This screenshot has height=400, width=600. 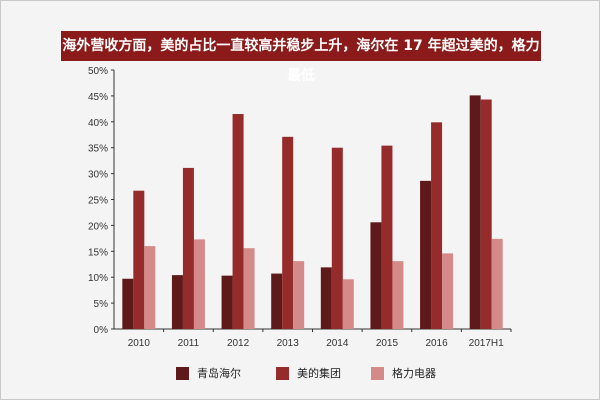 What do you see at coordinates (337, 343) in the screenshot?
I see `x-tick-label: 2014` at bounding box center [337, 343].